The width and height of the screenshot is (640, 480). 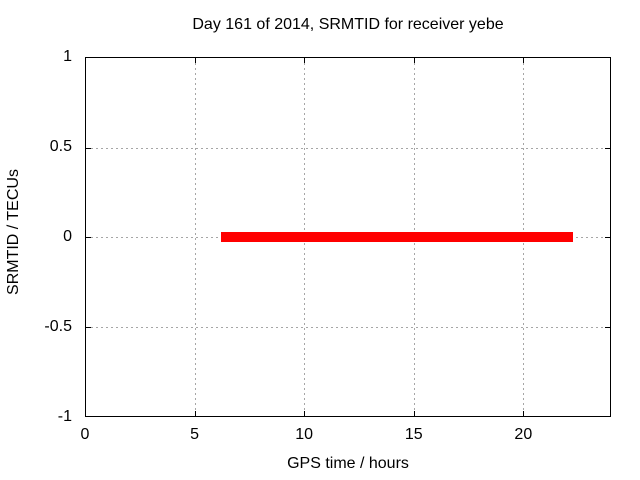 I want to click on y-tick-label: 1, so click(x=67, y=56).